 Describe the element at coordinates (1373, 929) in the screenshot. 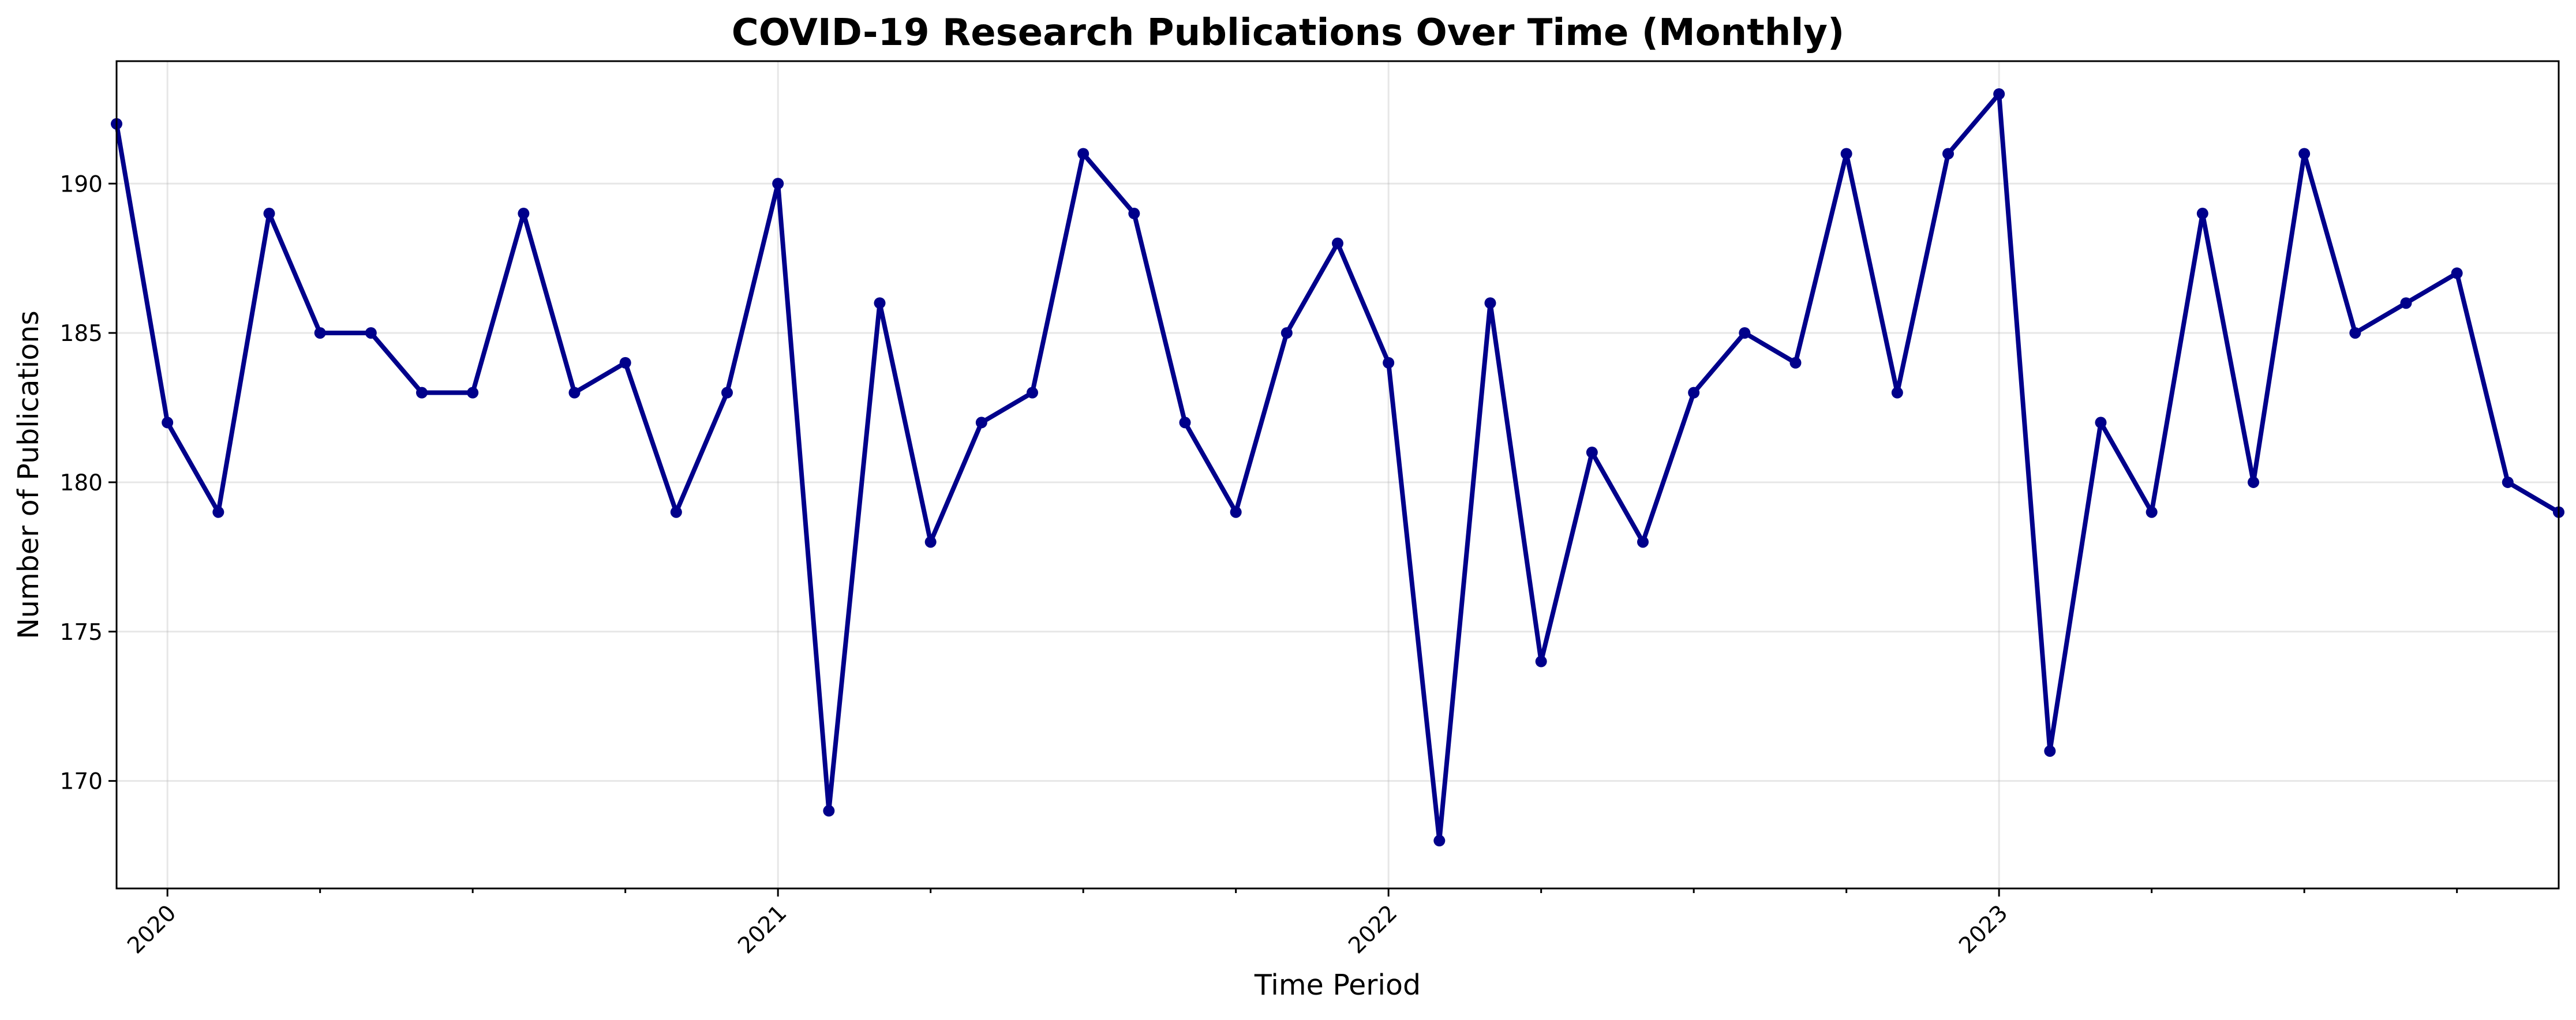

I see `x-tick-label: 2022` at that location.